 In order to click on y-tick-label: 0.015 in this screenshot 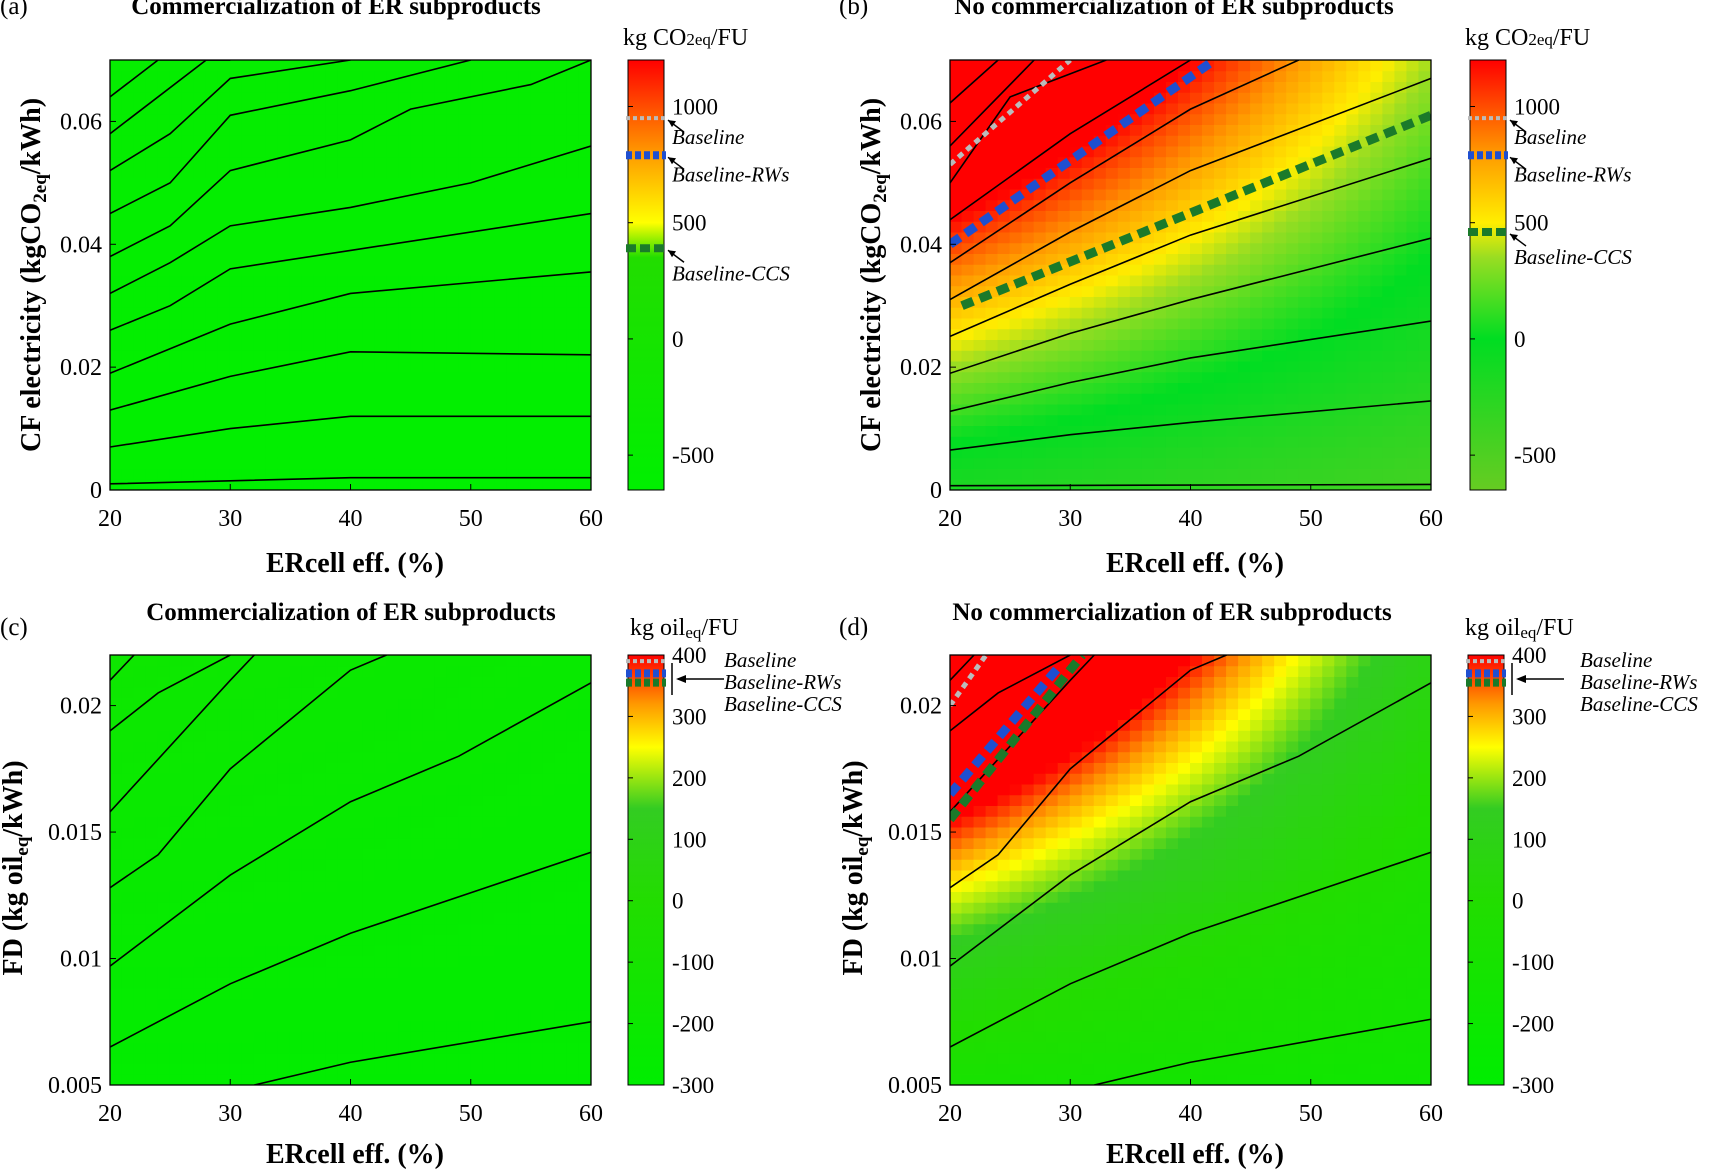, I will do `click(915, 833)`.